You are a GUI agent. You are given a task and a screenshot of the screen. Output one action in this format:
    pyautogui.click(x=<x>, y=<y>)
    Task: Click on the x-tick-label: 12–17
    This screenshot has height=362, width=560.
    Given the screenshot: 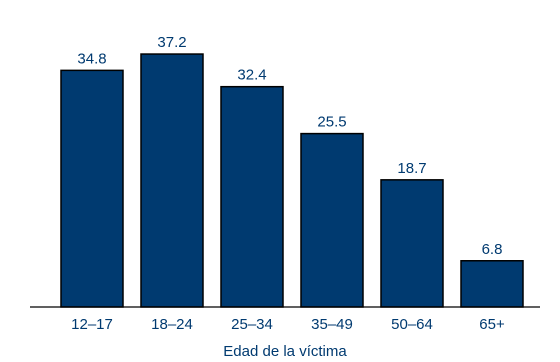 What is the action you would take?
    pyautogui.click(x=92, y=324)
    